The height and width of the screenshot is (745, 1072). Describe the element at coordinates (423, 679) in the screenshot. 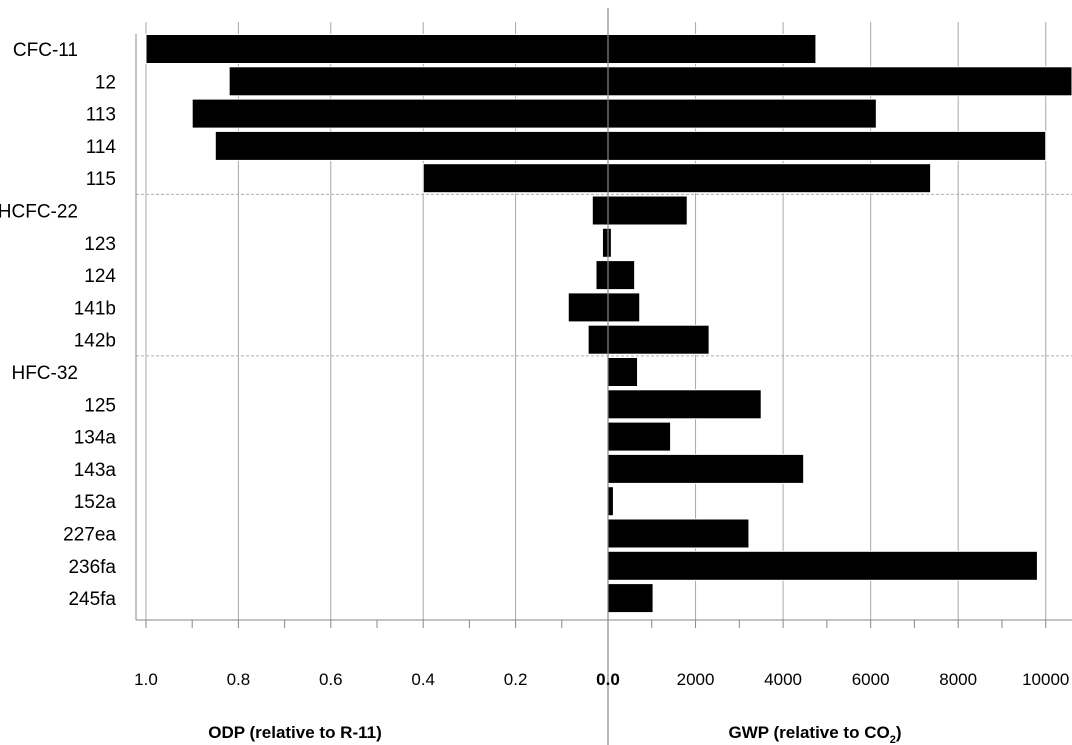

I see `odp-tick-label-3: 0.4` at that location.